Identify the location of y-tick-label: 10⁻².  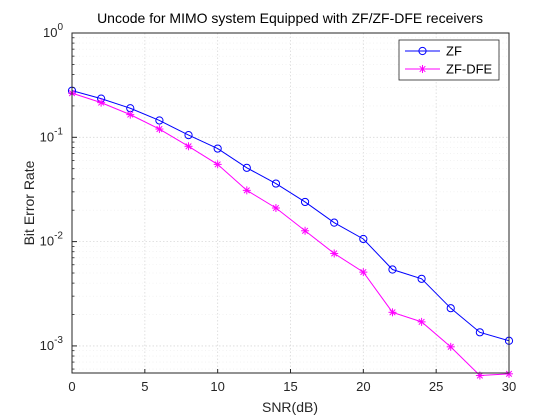
(52, 240).